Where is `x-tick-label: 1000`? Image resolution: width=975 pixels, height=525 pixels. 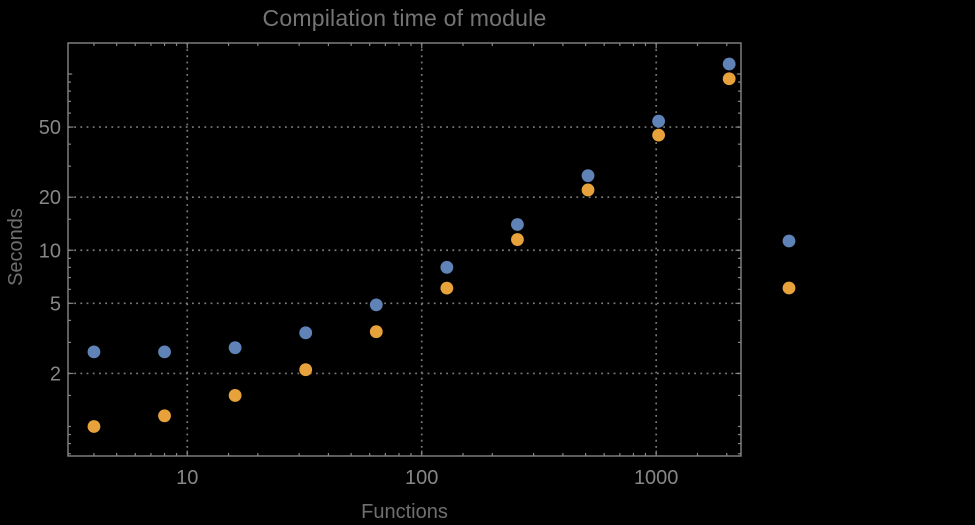
x-tick-label: 1000 is located at coordinates (656, 478).